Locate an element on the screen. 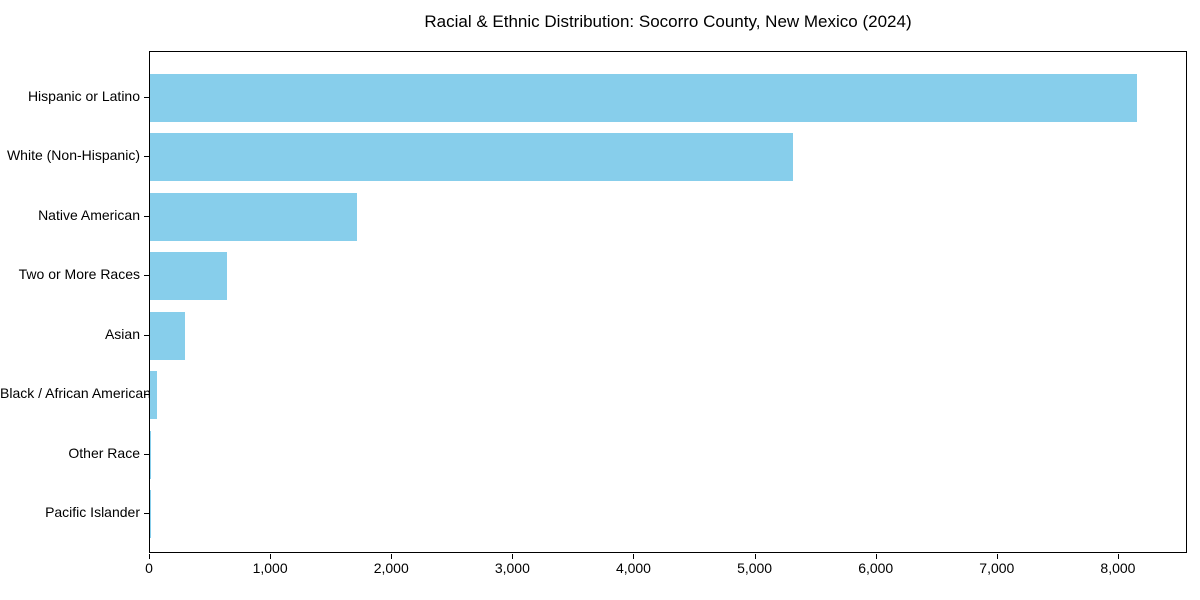  x-tick-label: 2,000 is located at coordinates (391, 568).